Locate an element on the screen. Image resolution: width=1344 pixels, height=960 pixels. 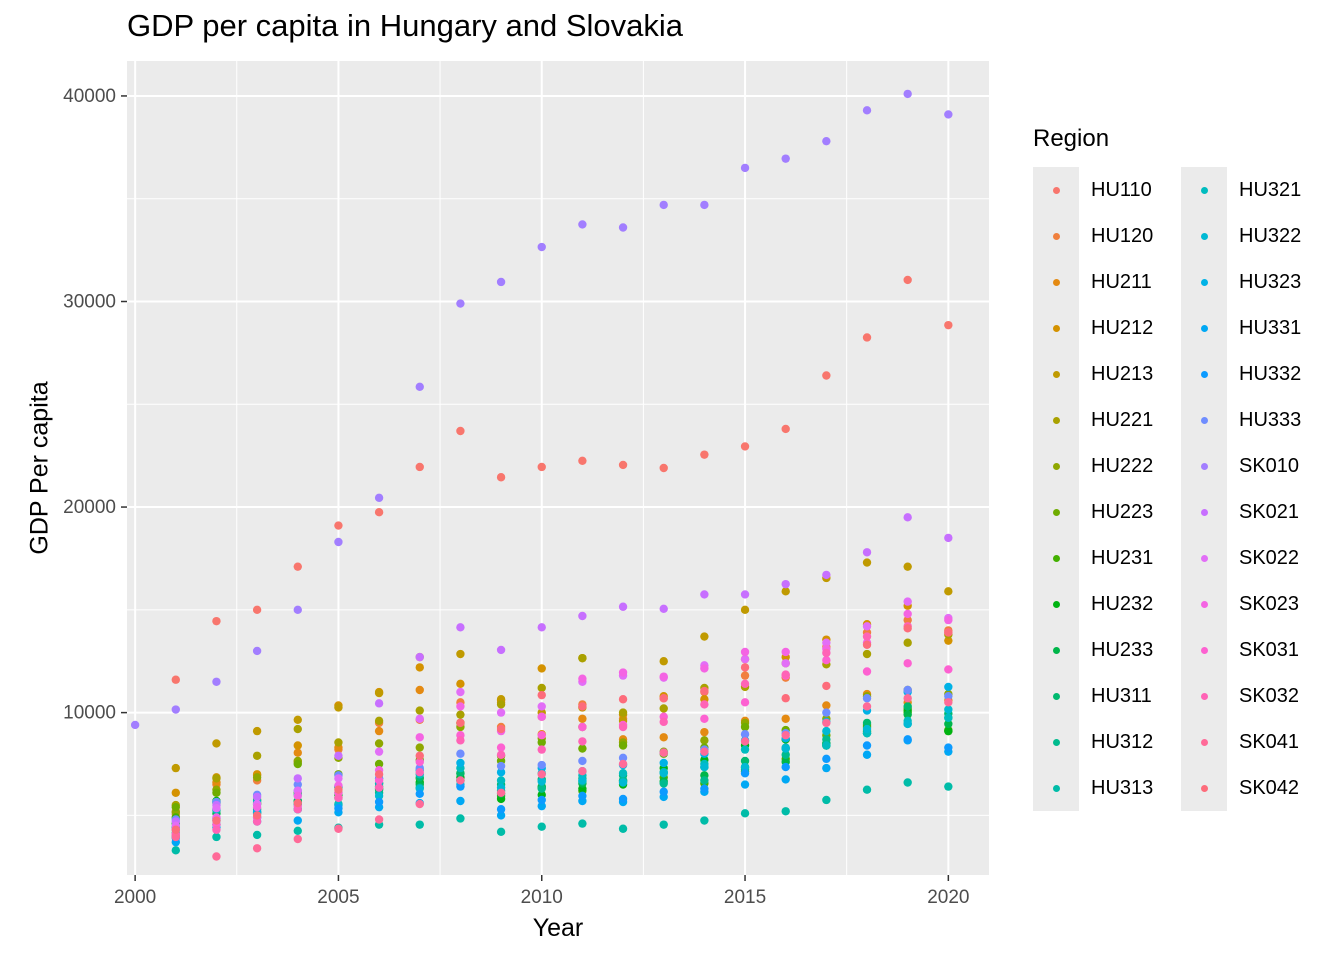
data-point-hu323 is located at coordinates (948, 687).